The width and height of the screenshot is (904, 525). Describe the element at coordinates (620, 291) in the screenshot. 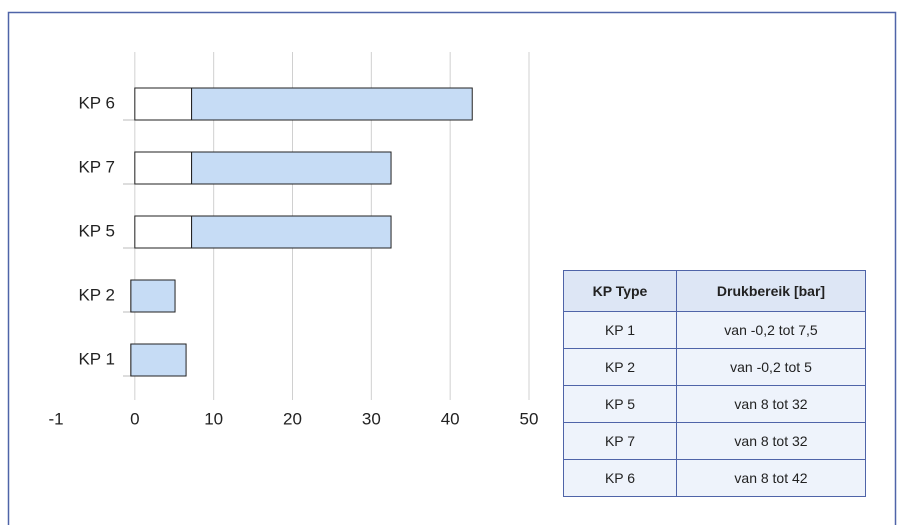

I see `column-header: KP Type` at that location.